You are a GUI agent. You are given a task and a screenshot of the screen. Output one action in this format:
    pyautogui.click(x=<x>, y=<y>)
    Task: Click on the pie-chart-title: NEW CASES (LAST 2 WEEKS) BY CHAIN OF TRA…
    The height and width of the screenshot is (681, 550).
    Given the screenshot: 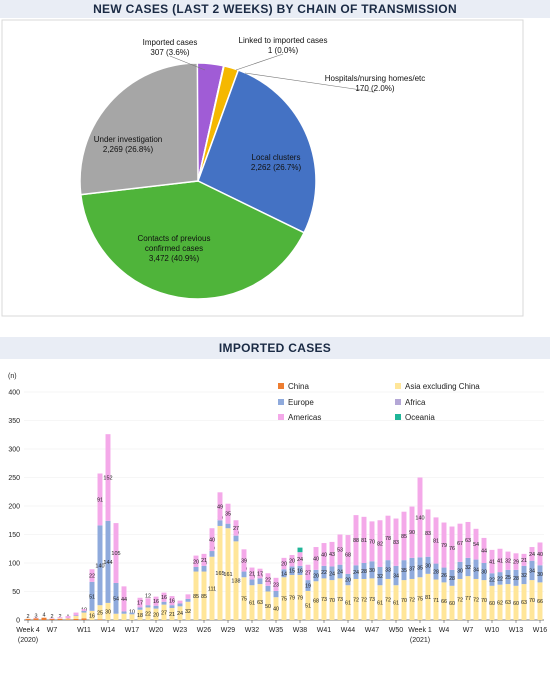 What is the action you would take?
    pyautogui.click(x=275, y=9)
    